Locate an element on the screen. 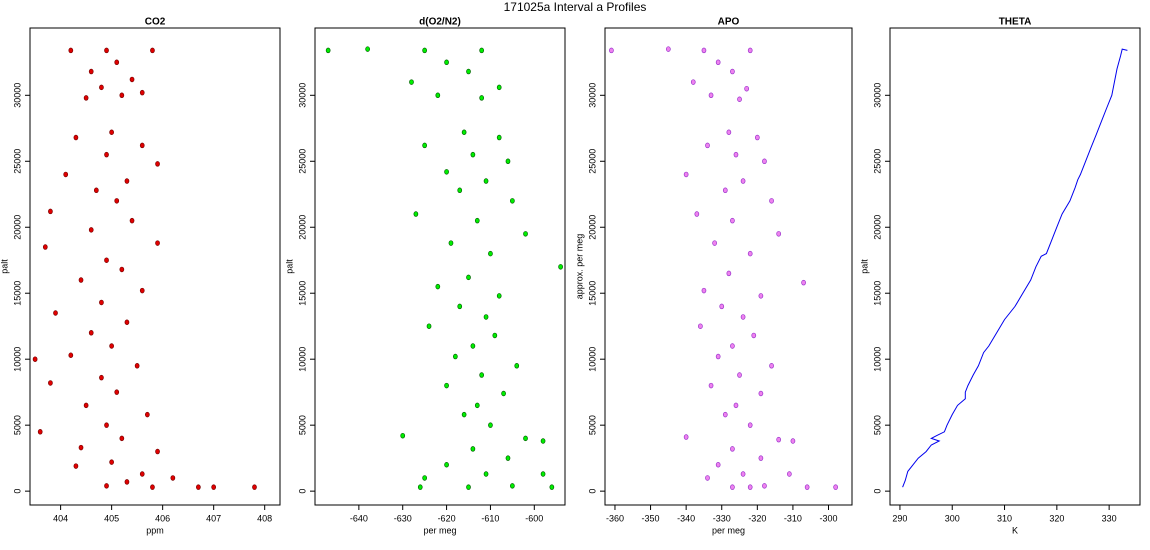  y-tick-label: 20000 is located at coordinates (302, 227).